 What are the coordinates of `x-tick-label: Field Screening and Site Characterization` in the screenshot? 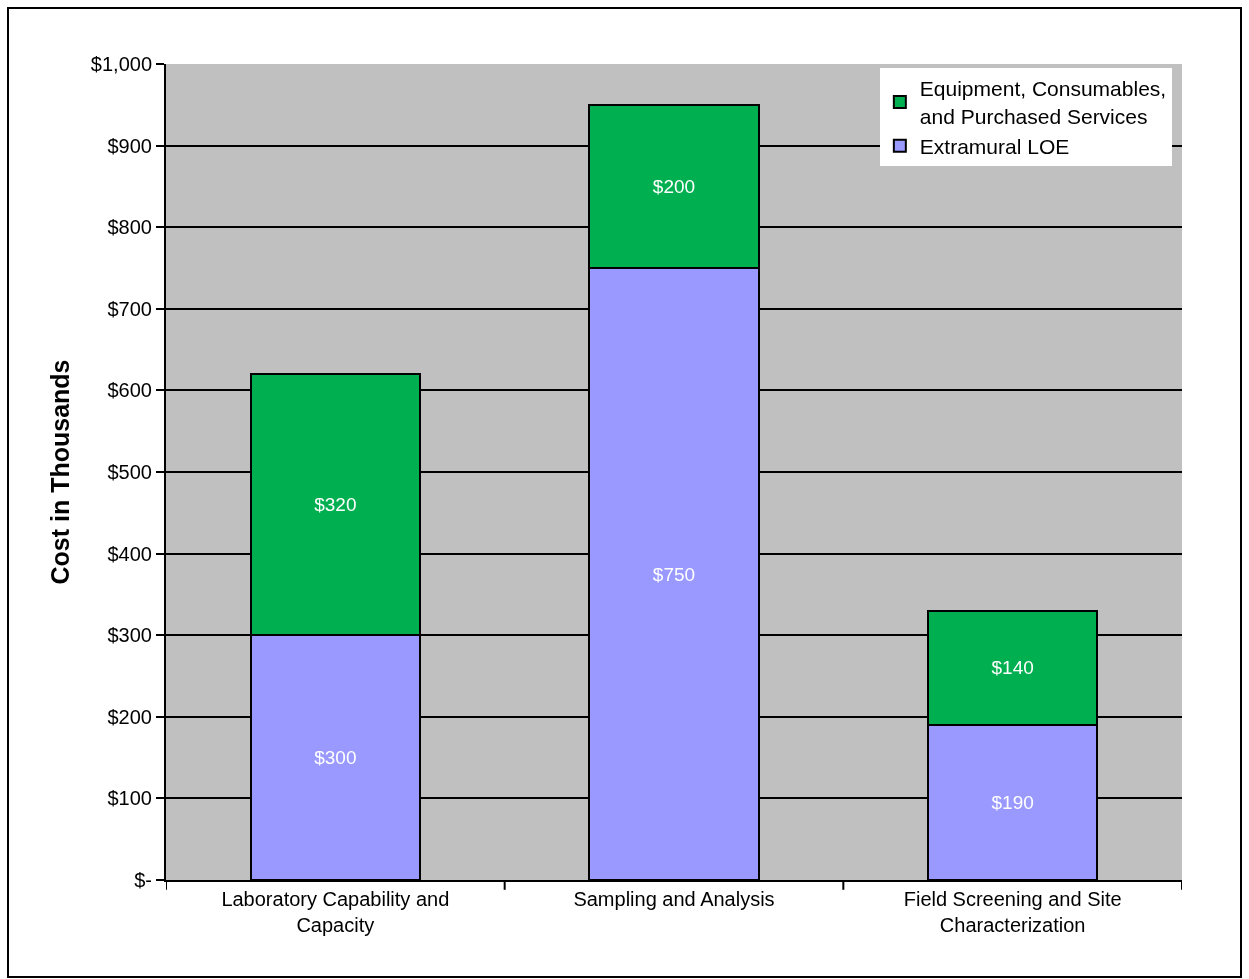 It's located at (1012, 912).